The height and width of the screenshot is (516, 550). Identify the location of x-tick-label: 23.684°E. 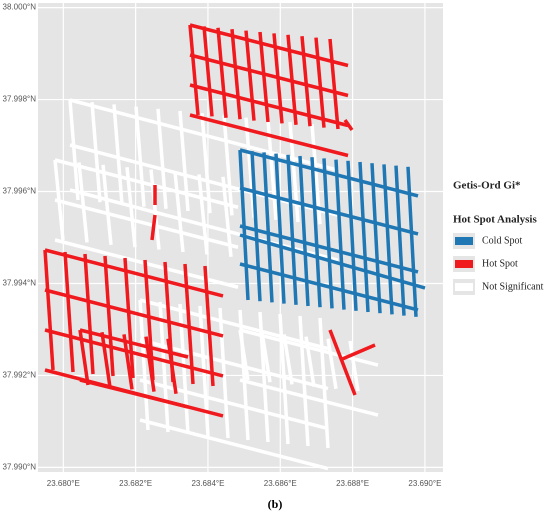
(207, 483).